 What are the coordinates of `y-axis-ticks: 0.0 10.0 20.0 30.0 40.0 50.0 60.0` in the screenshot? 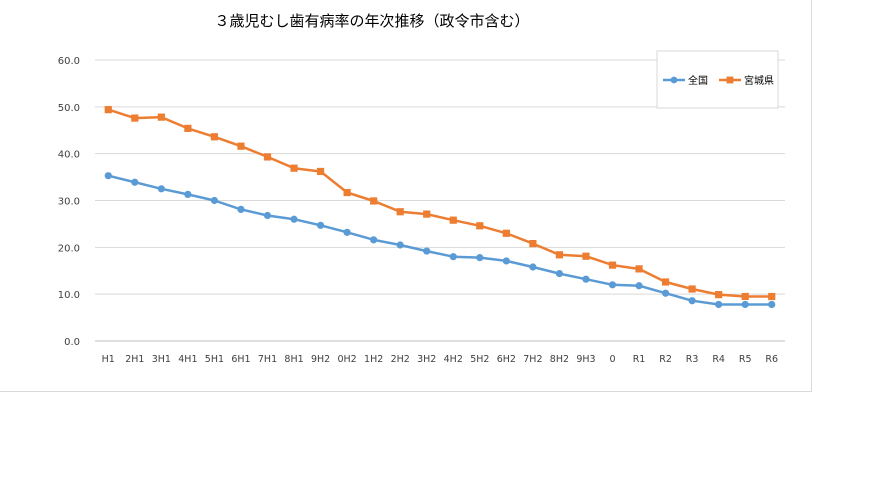 It's located at (69, 202).